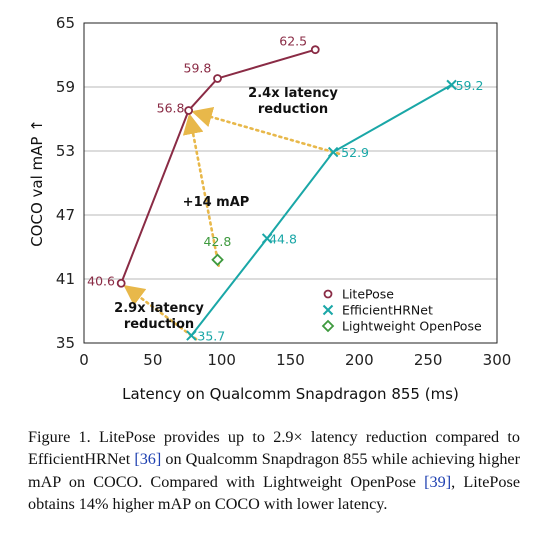 This screenshot has width=553, height=556. What do you see at coordinates (218, 250) in the screenshot?
I see `series-lightweight-openpose: 42.8` at bounding box center [218, 250].